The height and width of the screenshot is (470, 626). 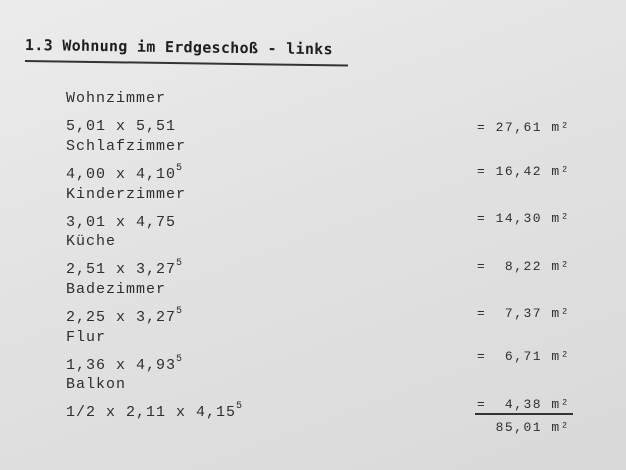 I want to click on room-area: = 14,30 m², so click(x=523, y=218).